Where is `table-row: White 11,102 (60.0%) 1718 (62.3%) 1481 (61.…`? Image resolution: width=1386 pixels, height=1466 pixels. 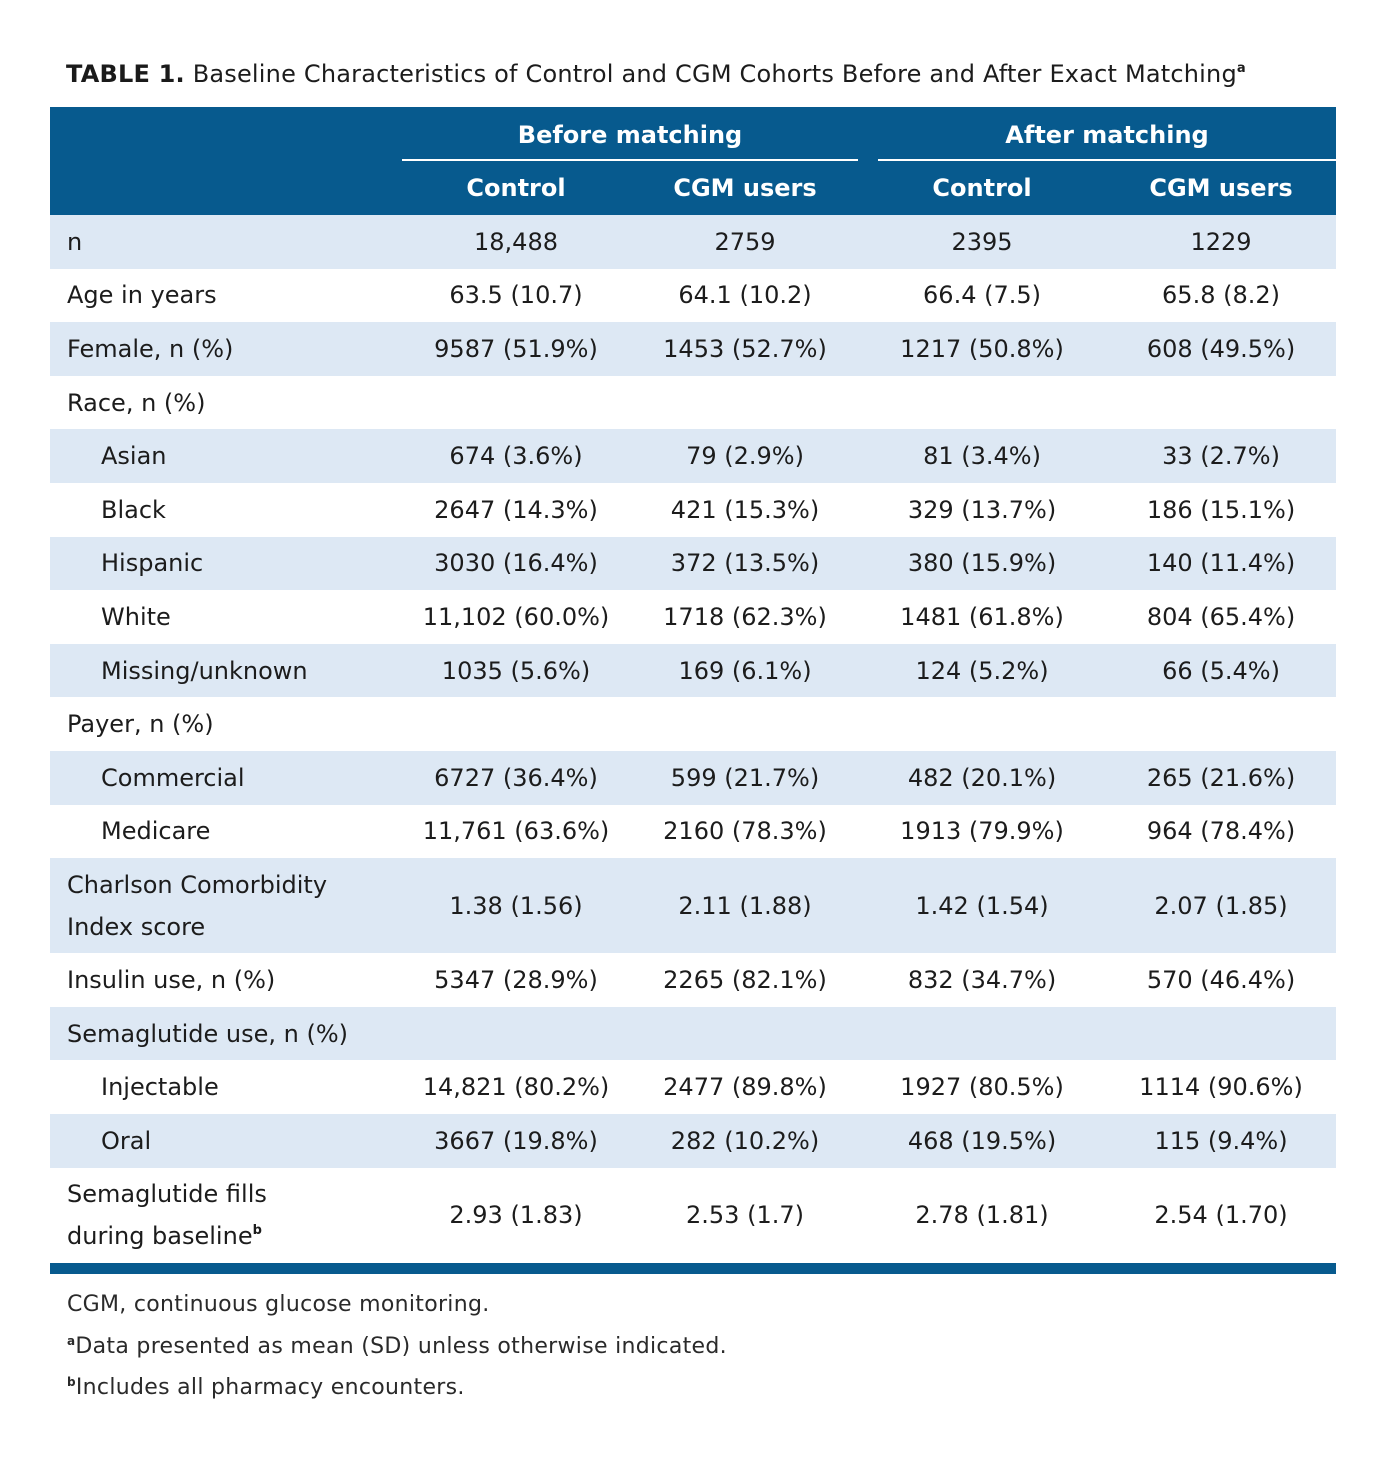 table-row: White 11,102 (60.0%) 1718 (62.3%) 1481 (61.… is located at coordinates (693, 617).